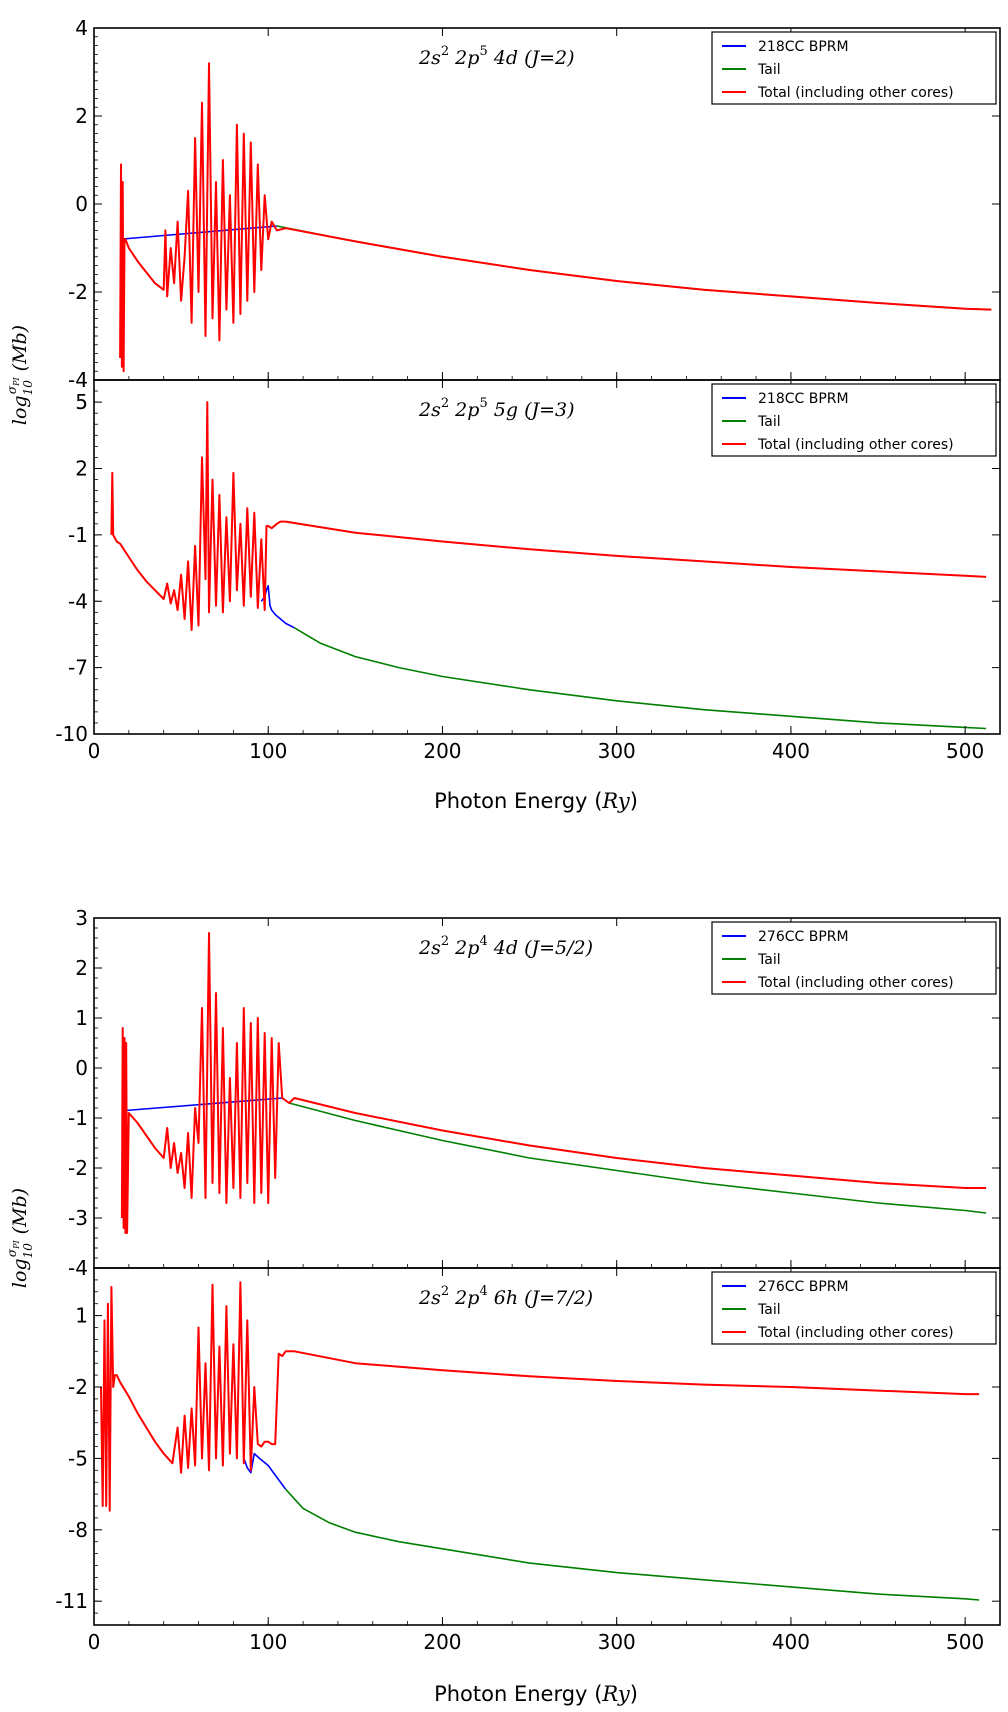  I want to click on top-xlabel-text: Photon Energy, so click(510, 801).